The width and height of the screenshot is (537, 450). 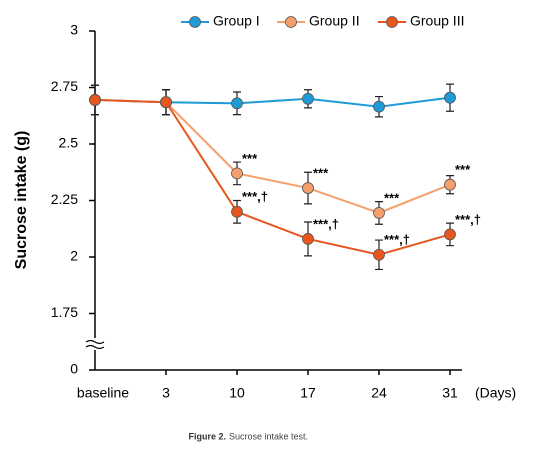 I want to click on x-tick-label: 17, so click(x=308, y=393).